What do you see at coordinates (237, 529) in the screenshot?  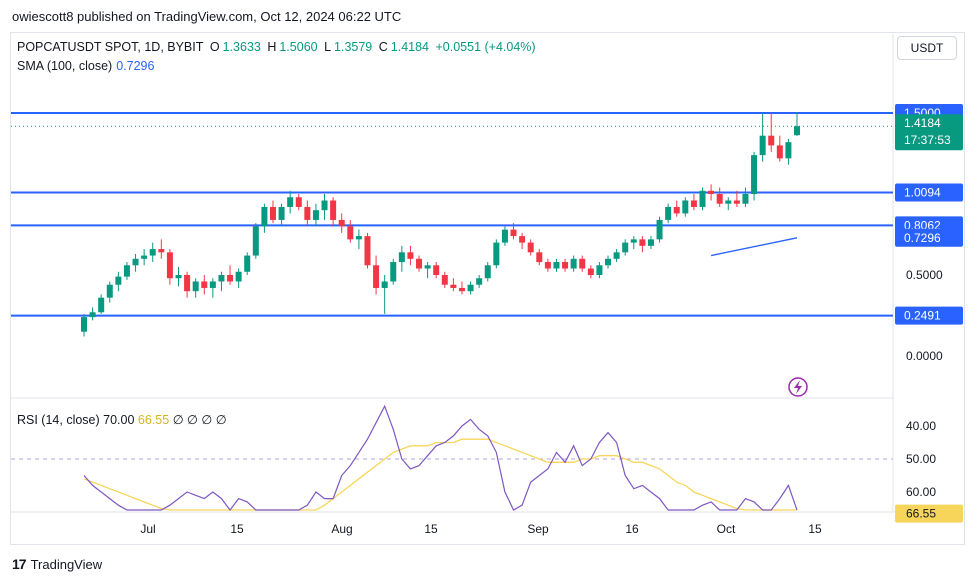 I see `x-tick-label-1: 15` at bounding box center [237, 529].